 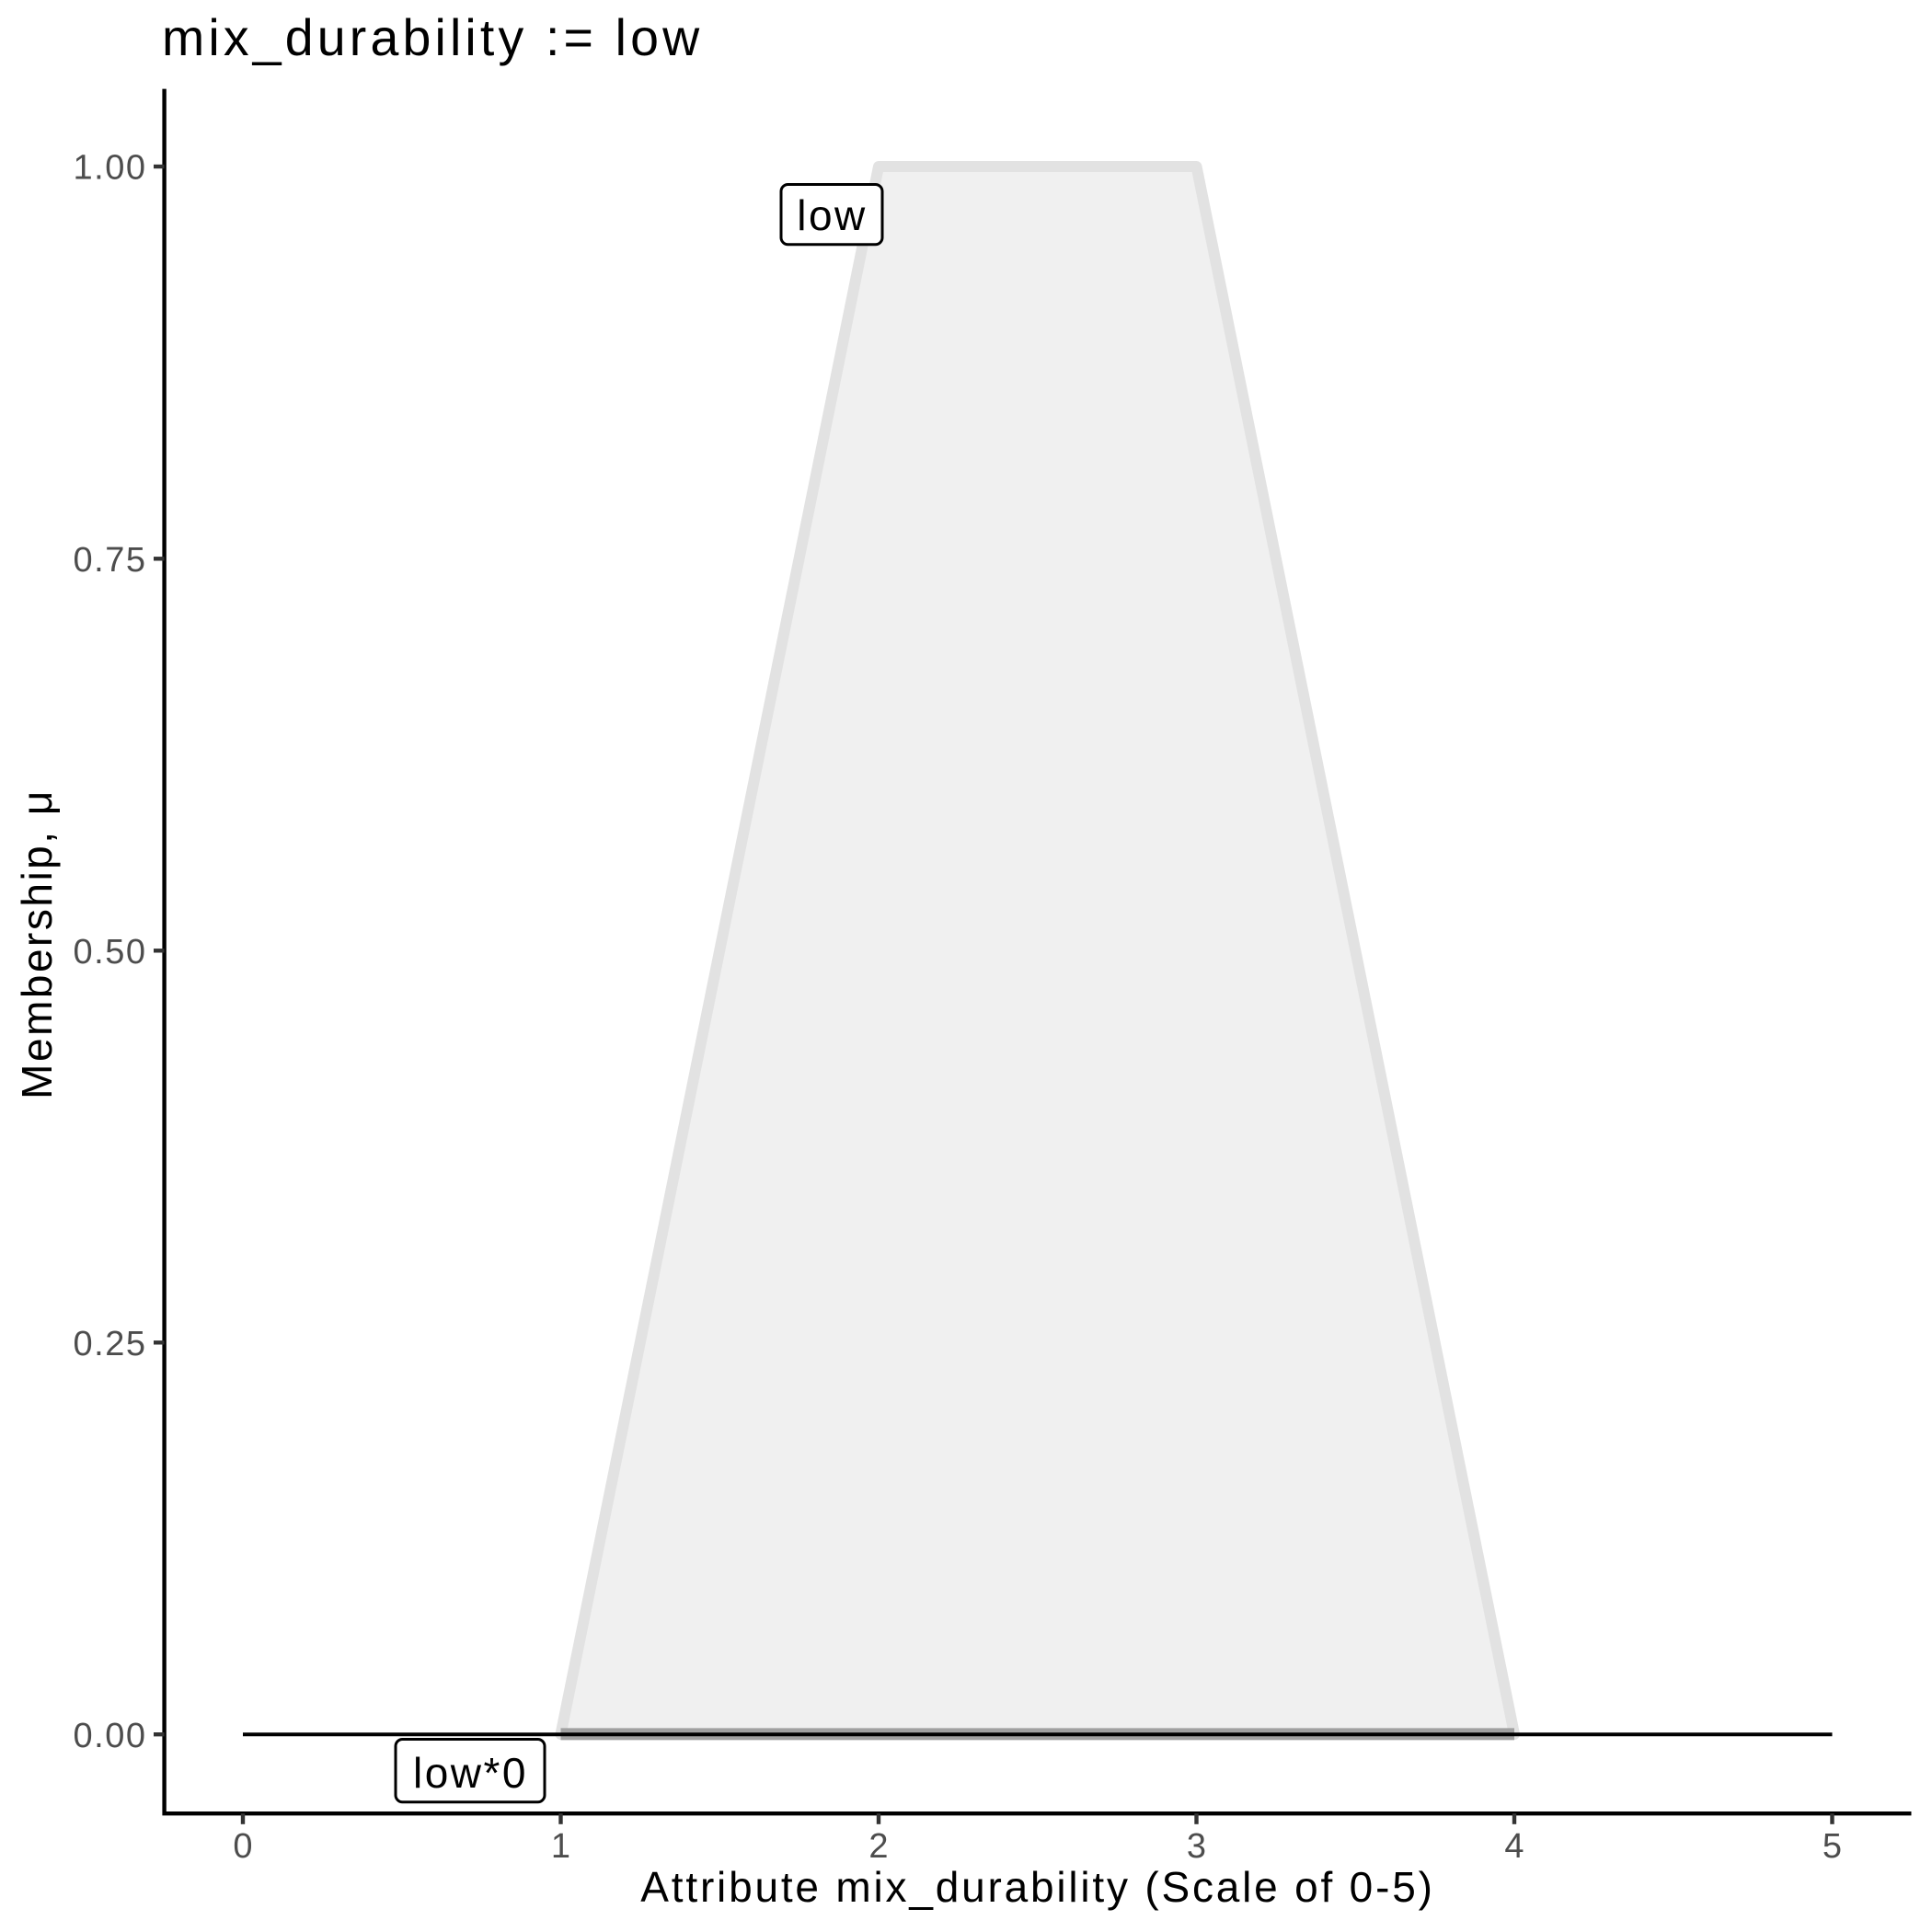 What do you see at coordinates (432, 37) in the screenshot?
I see `svg-text: mix_durability := low` at bounding box center [432, 37].